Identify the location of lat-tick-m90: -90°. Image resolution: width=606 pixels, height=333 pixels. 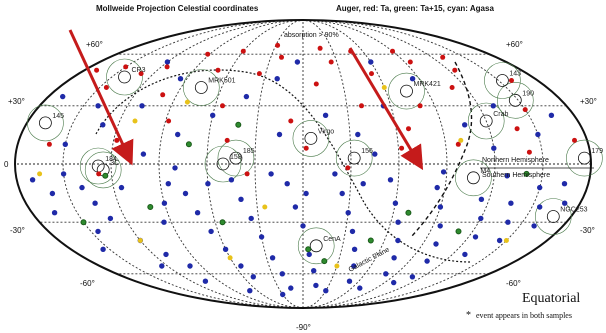
(303, 327).